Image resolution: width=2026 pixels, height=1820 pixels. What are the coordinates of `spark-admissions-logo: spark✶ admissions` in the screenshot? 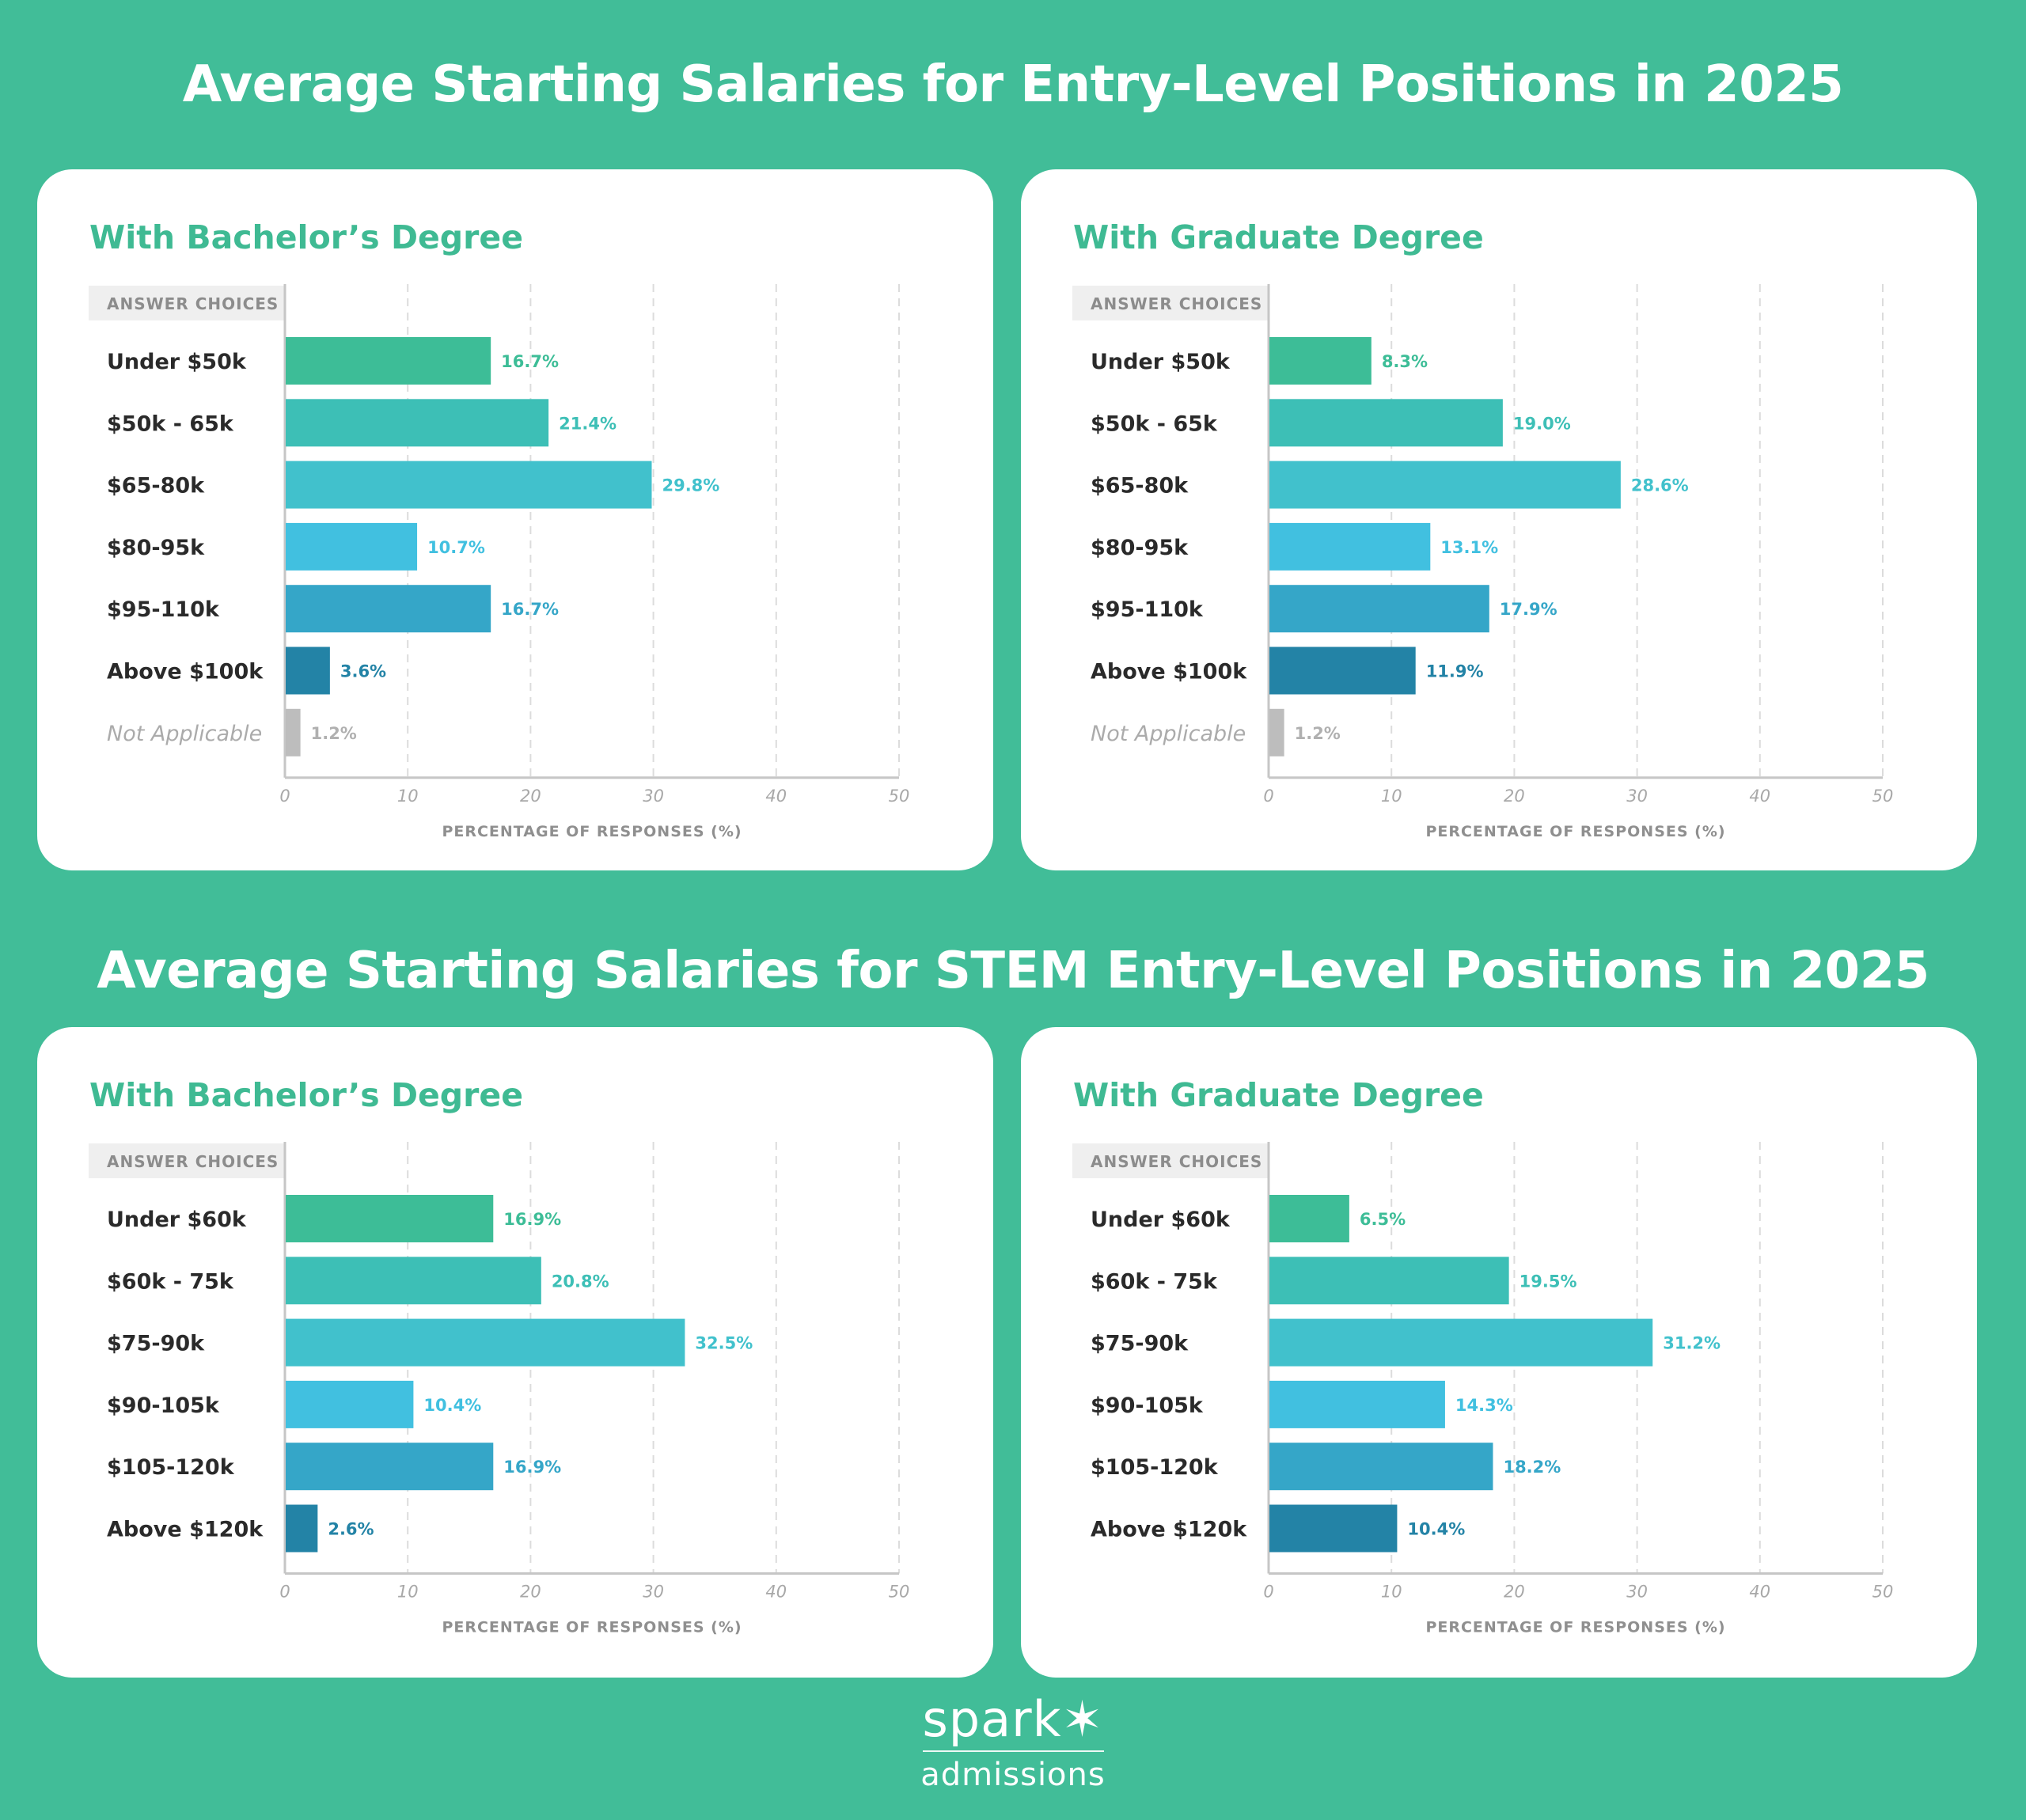 It's located at (1013, 1743).